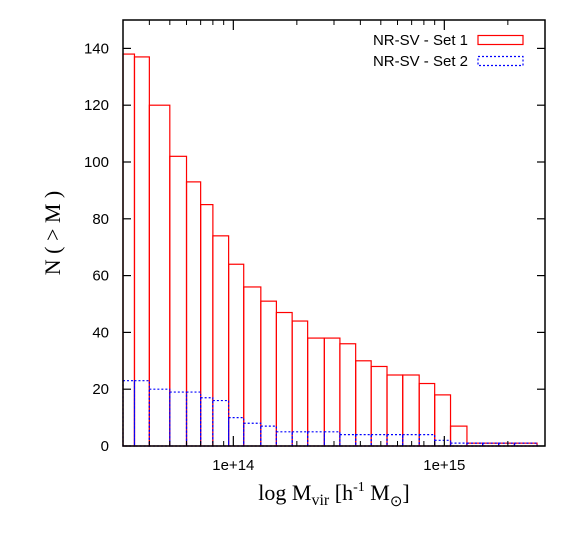 This screenshot has height=545, width=574. I want to click on x-axis-title: log Mvir [h-1 M⊙], so click(333, 495).